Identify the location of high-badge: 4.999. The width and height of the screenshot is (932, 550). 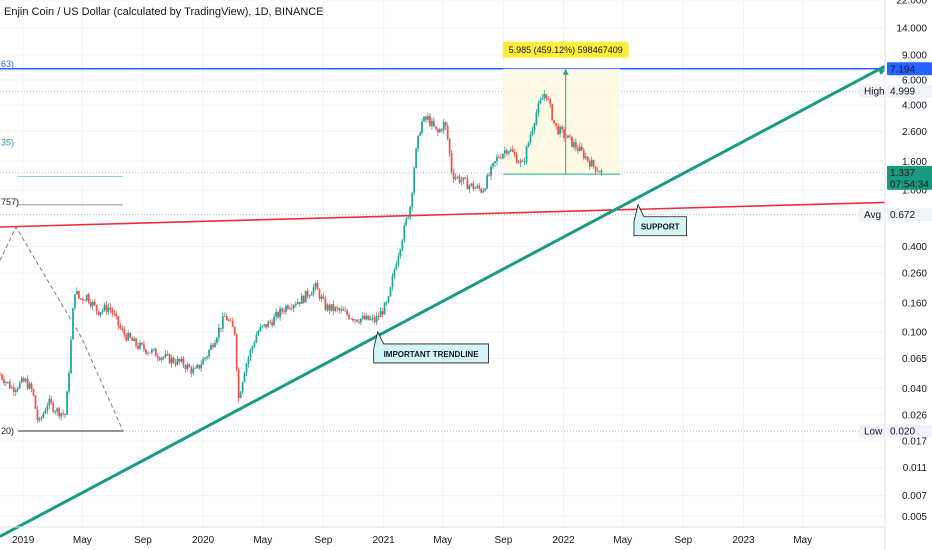
(902, 92).